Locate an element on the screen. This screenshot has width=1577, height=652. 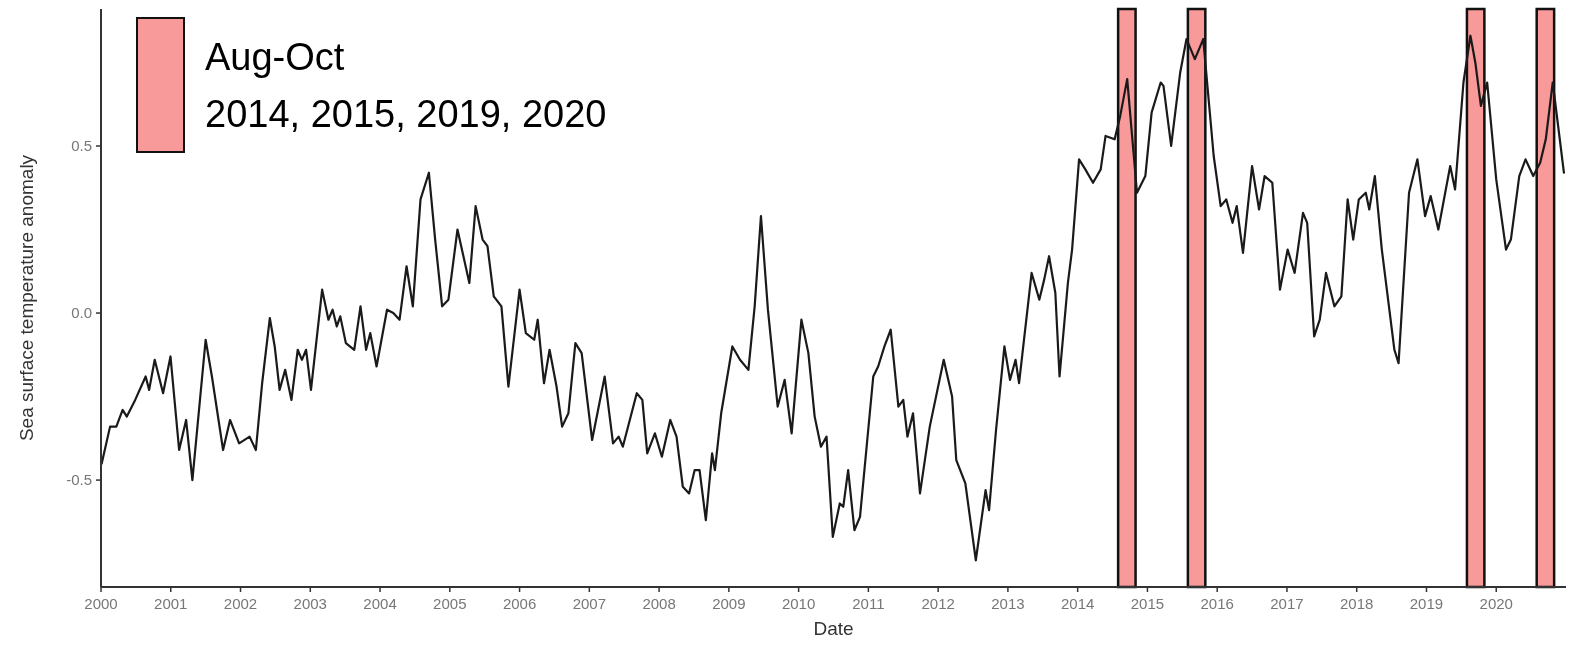
x-tick-label: 2004 is located at coordinates (380, 603).